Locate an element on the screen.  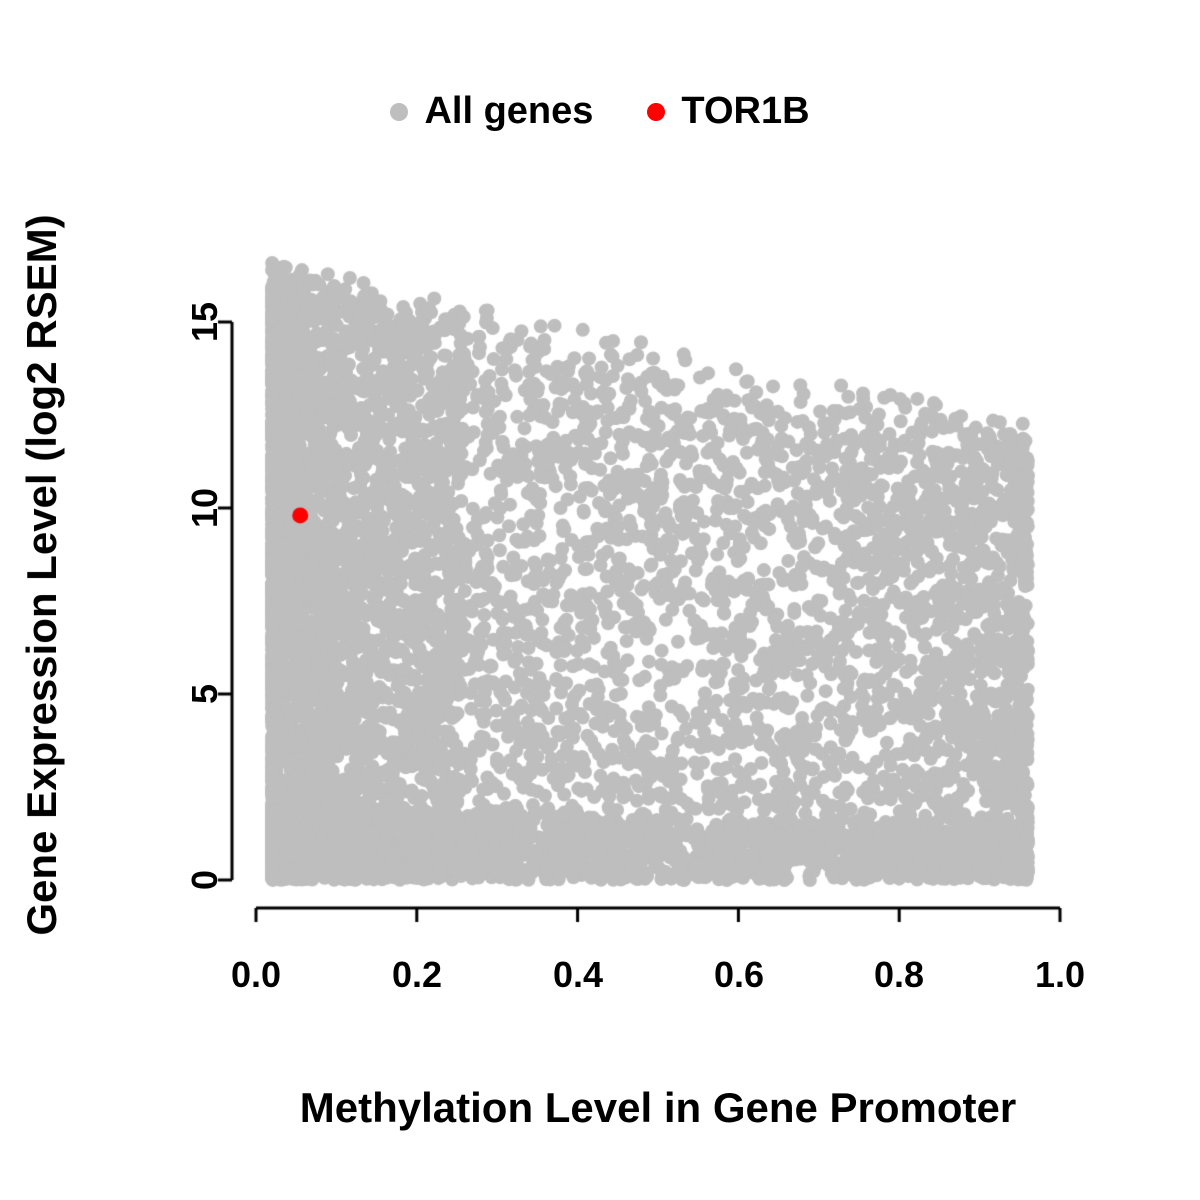
x-tick-label: 0.4 is located at coordinates (578, 974).